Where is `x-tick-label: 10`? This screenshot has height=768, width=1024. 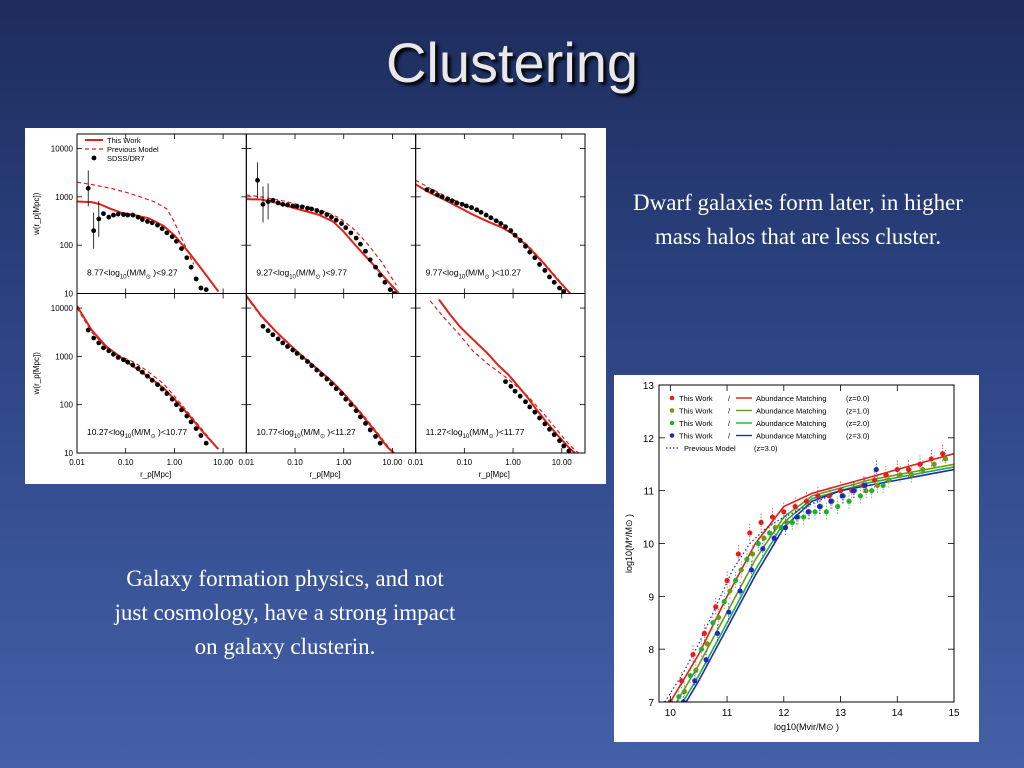
x-tick-label: 10 is located at coordinates (671, 713).